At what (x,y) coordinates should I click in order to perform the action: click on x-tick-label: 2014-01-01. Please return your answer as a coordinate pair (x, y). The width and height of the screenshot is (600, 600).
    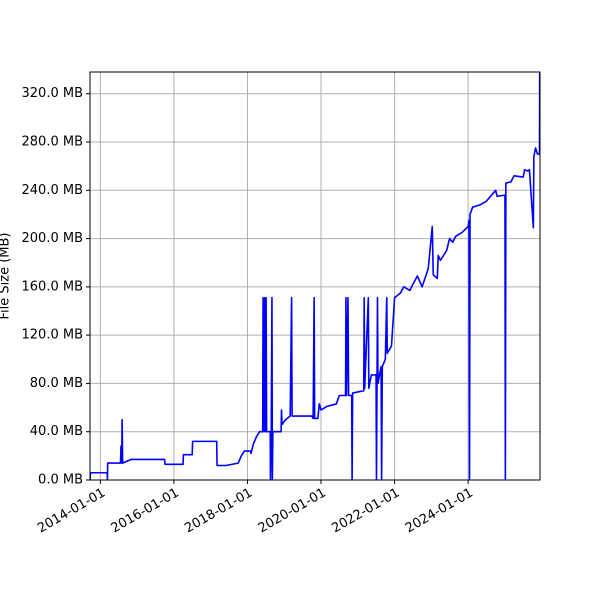
    Looking at the image, I should click on (71, 511).